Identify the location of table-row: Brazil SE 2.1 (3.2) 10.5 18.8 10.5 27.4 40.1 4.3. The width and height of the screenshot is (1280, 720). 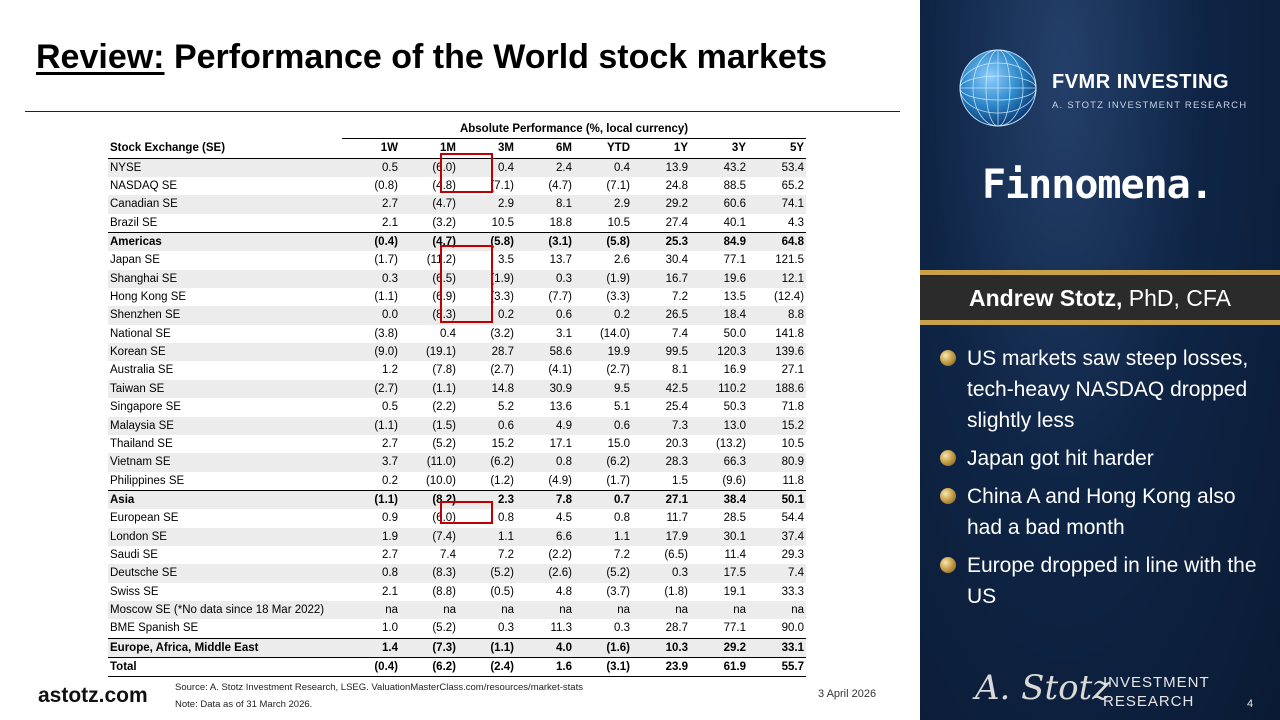
(457, 223).